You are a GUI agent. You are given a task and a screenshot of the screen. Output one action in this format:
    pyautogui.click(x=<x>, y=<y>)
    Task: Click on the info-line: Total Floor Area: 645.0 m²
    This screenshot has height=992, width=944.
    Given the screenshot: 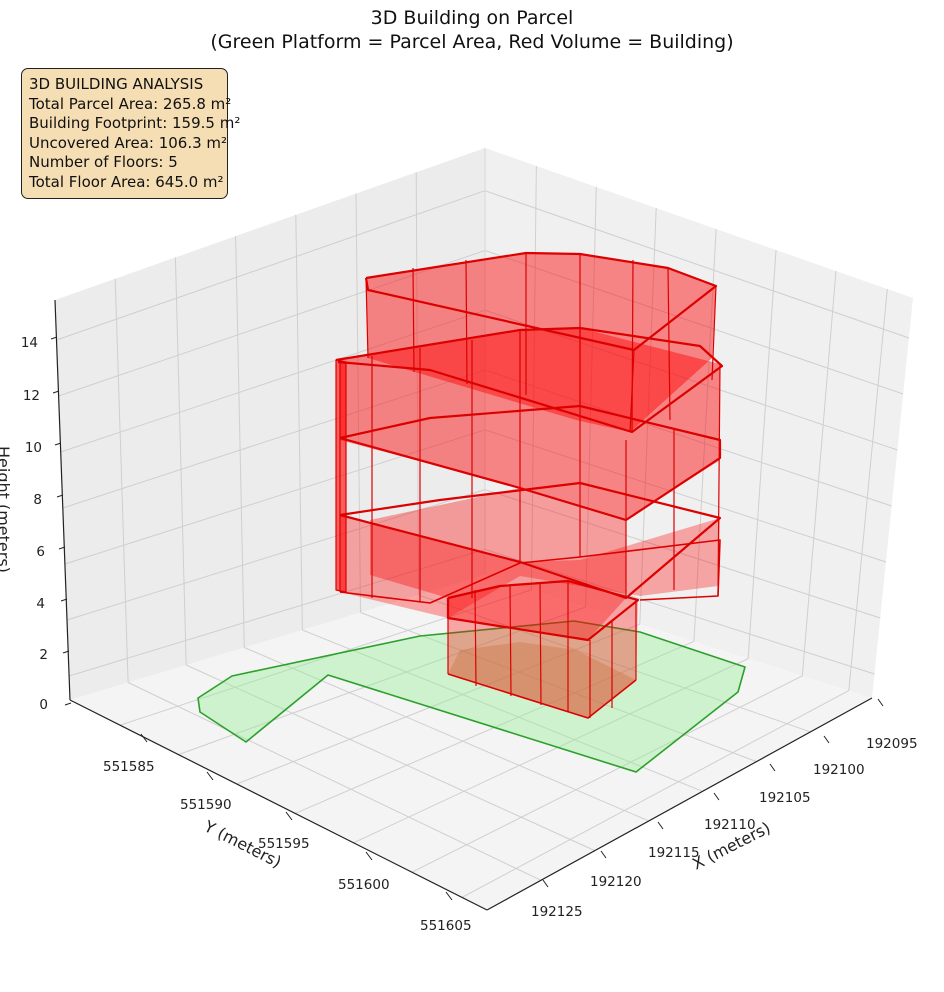 What is the action you would take?
    pyautogui.click(x=126, y=181)
    